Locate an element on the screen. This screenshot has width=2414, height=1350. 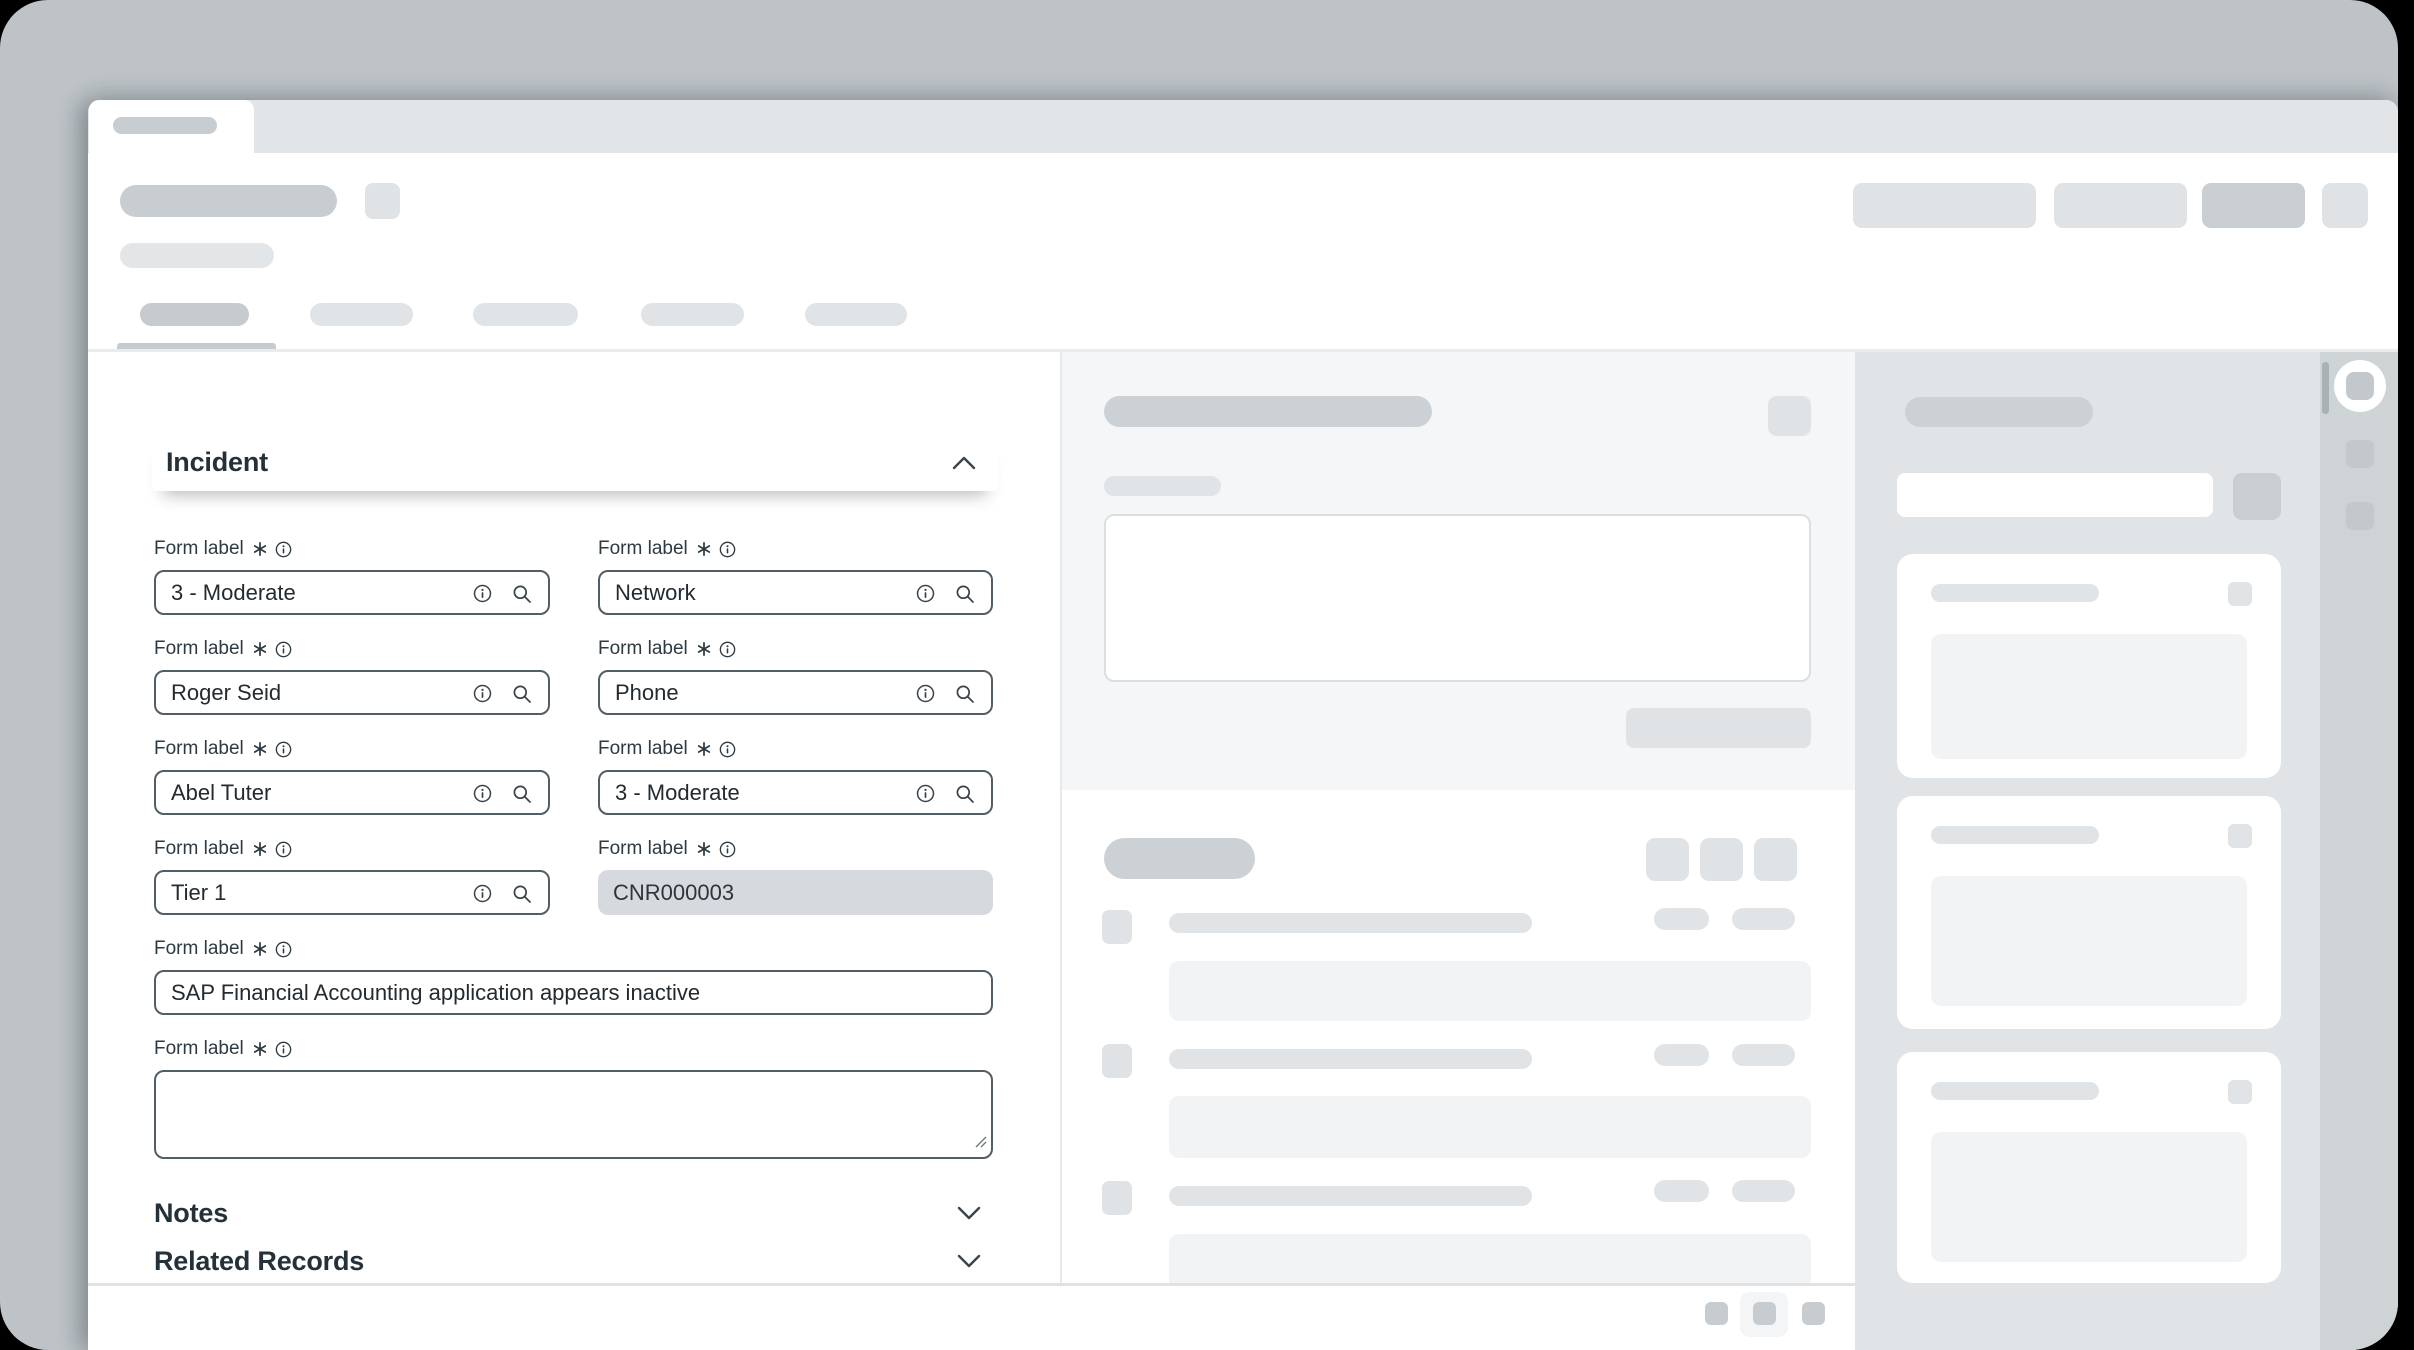
section-header-notes: Notes is located at coordinates (573, 1213).